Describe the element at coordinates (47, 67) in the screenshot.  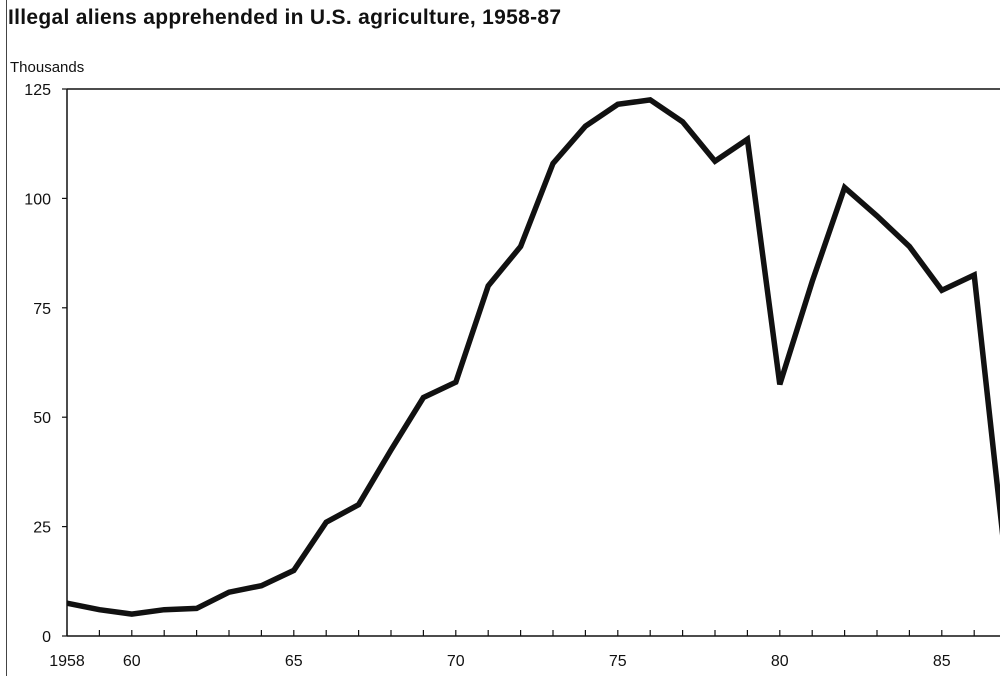
I see `y-axis-unit-label: Thousands` at that location.